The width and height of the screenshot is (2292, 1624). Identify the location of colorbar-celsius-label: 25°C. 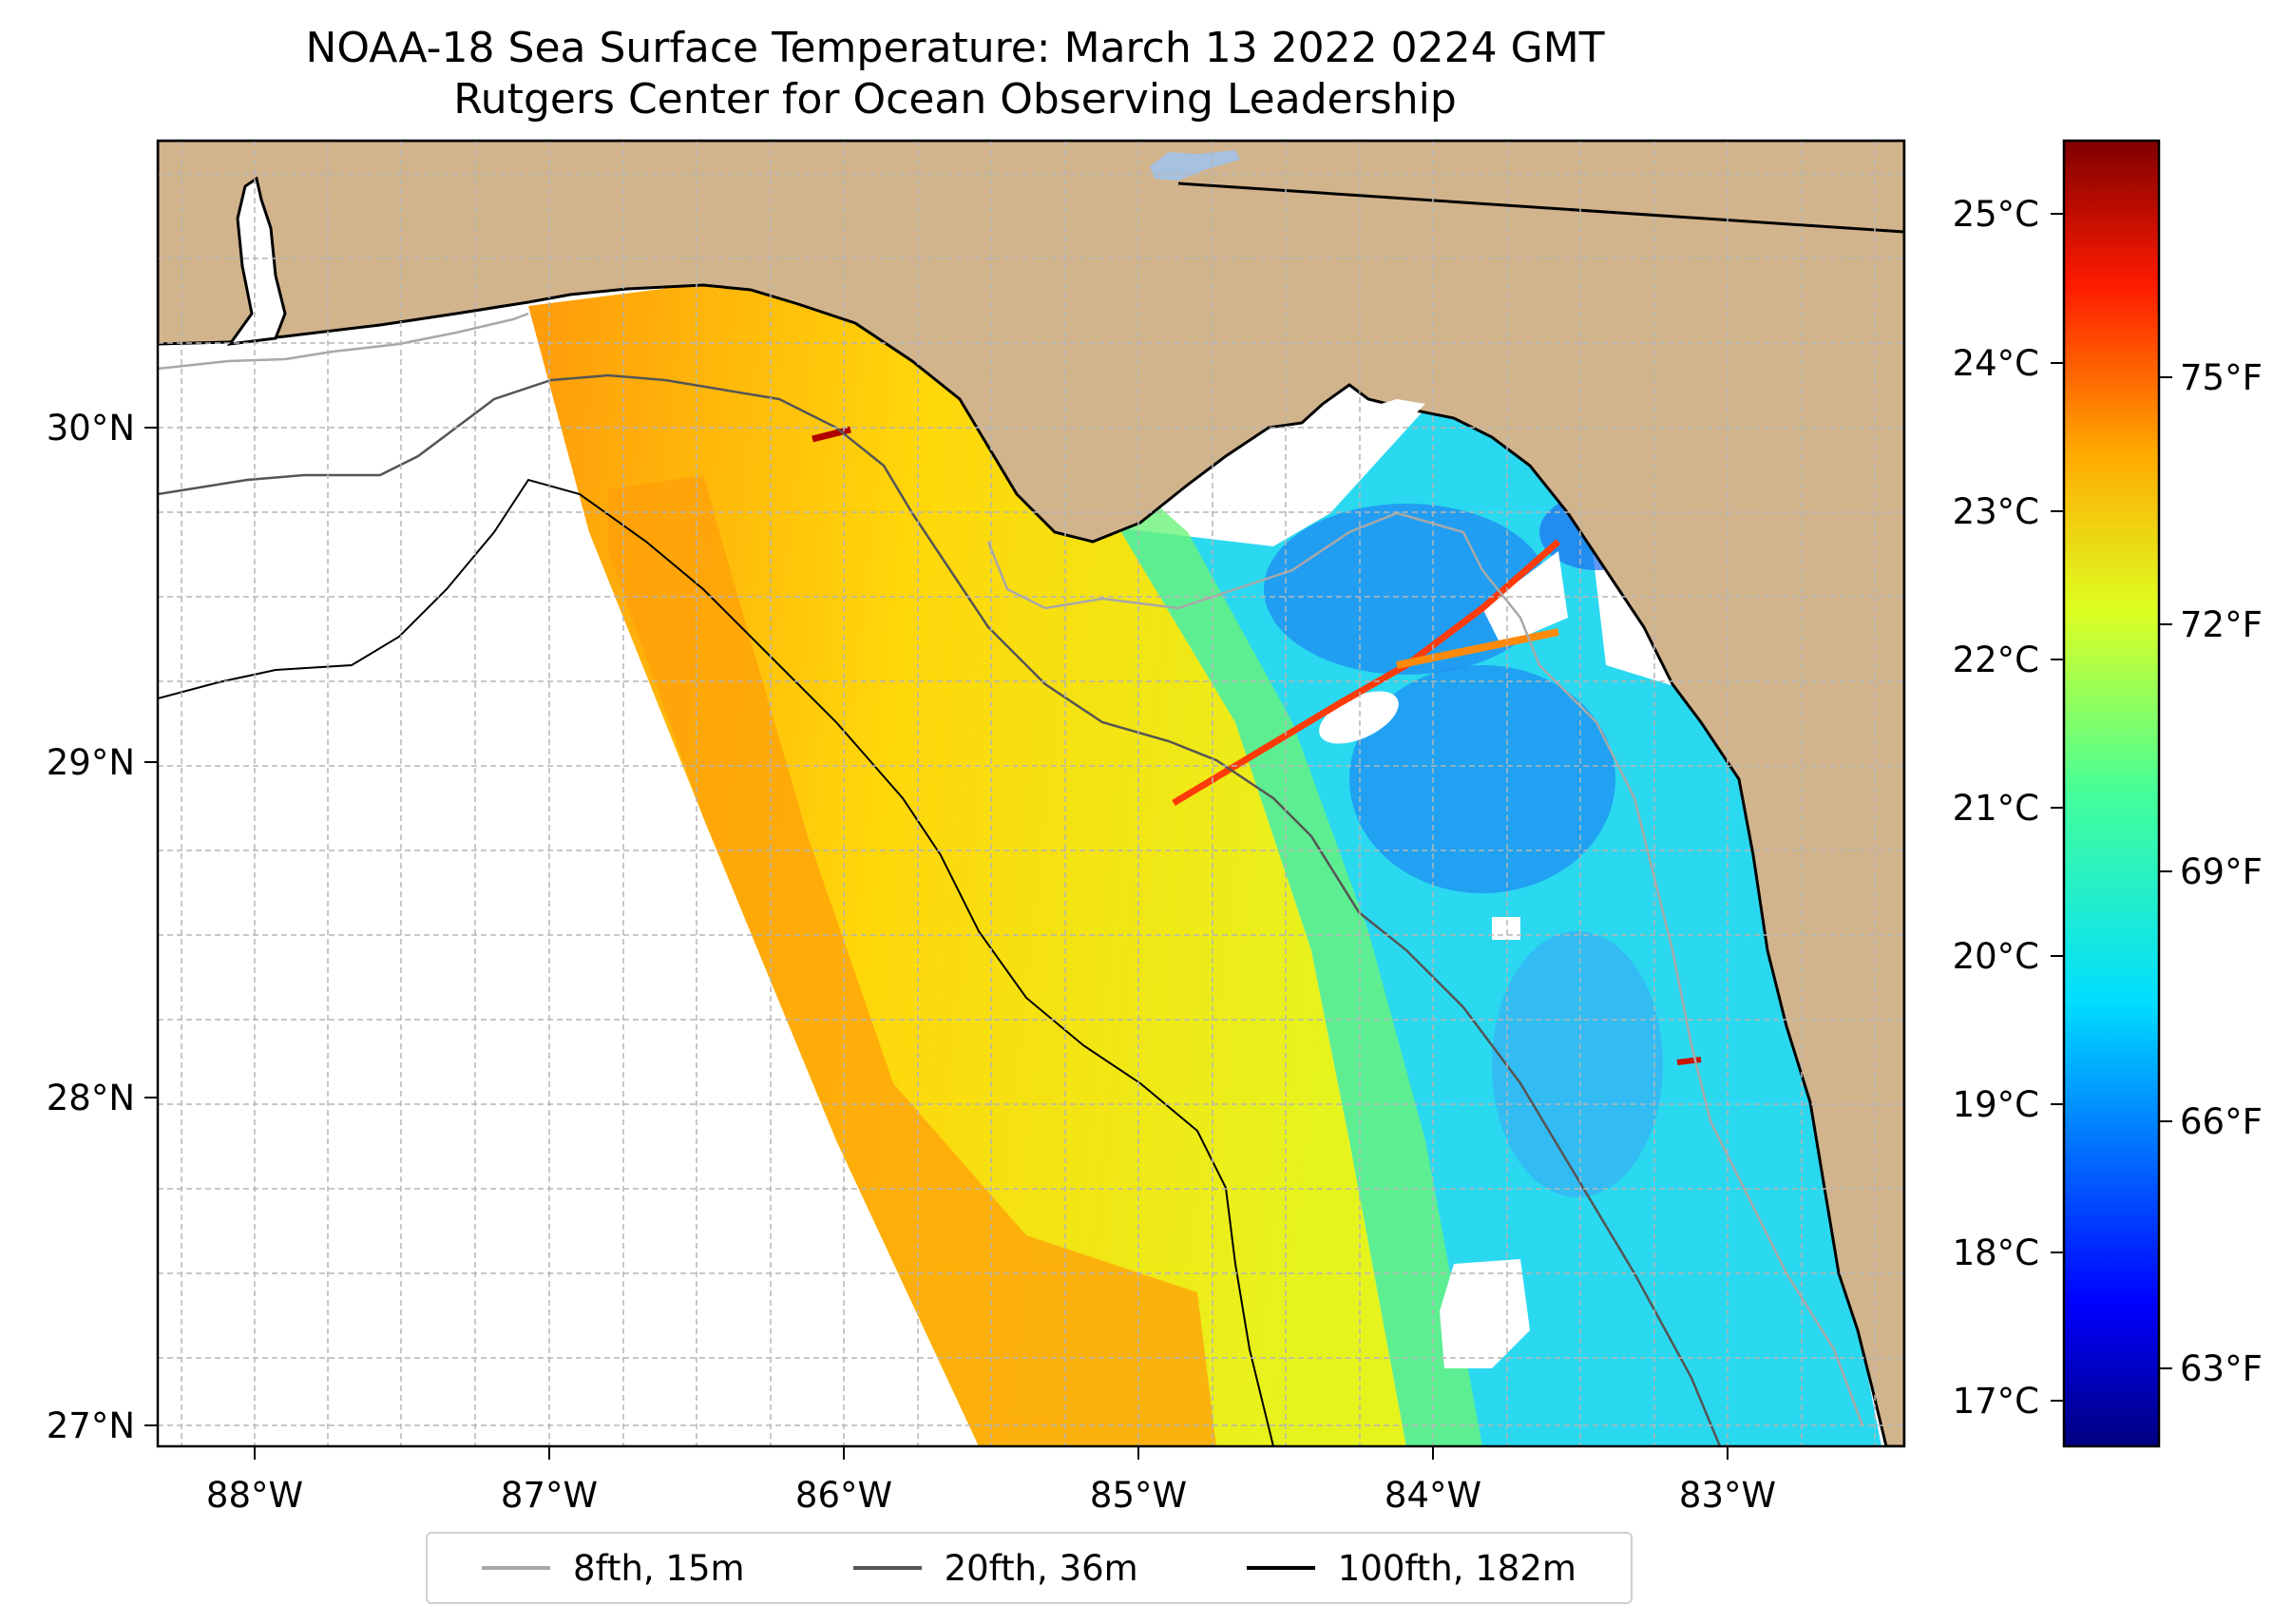
(1996, 214).